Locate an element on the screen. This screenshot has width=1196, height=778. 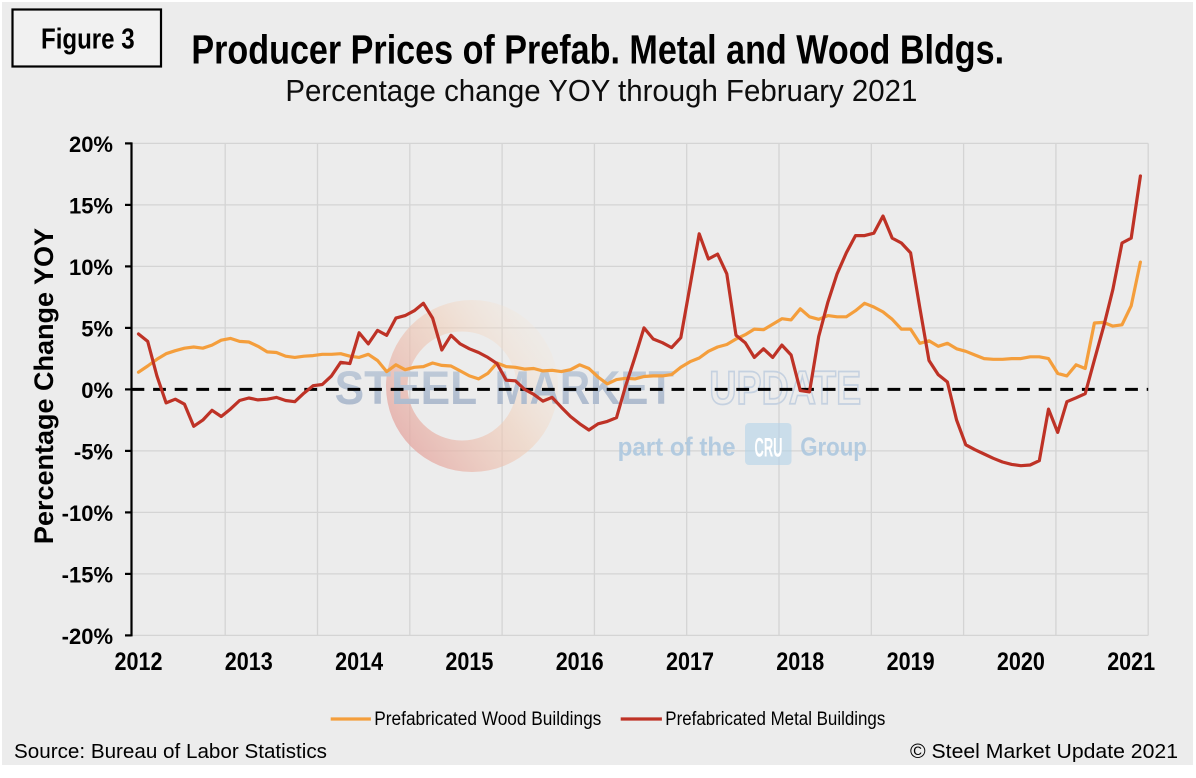
svg-text: 0% is located at coordinates (97, 390).